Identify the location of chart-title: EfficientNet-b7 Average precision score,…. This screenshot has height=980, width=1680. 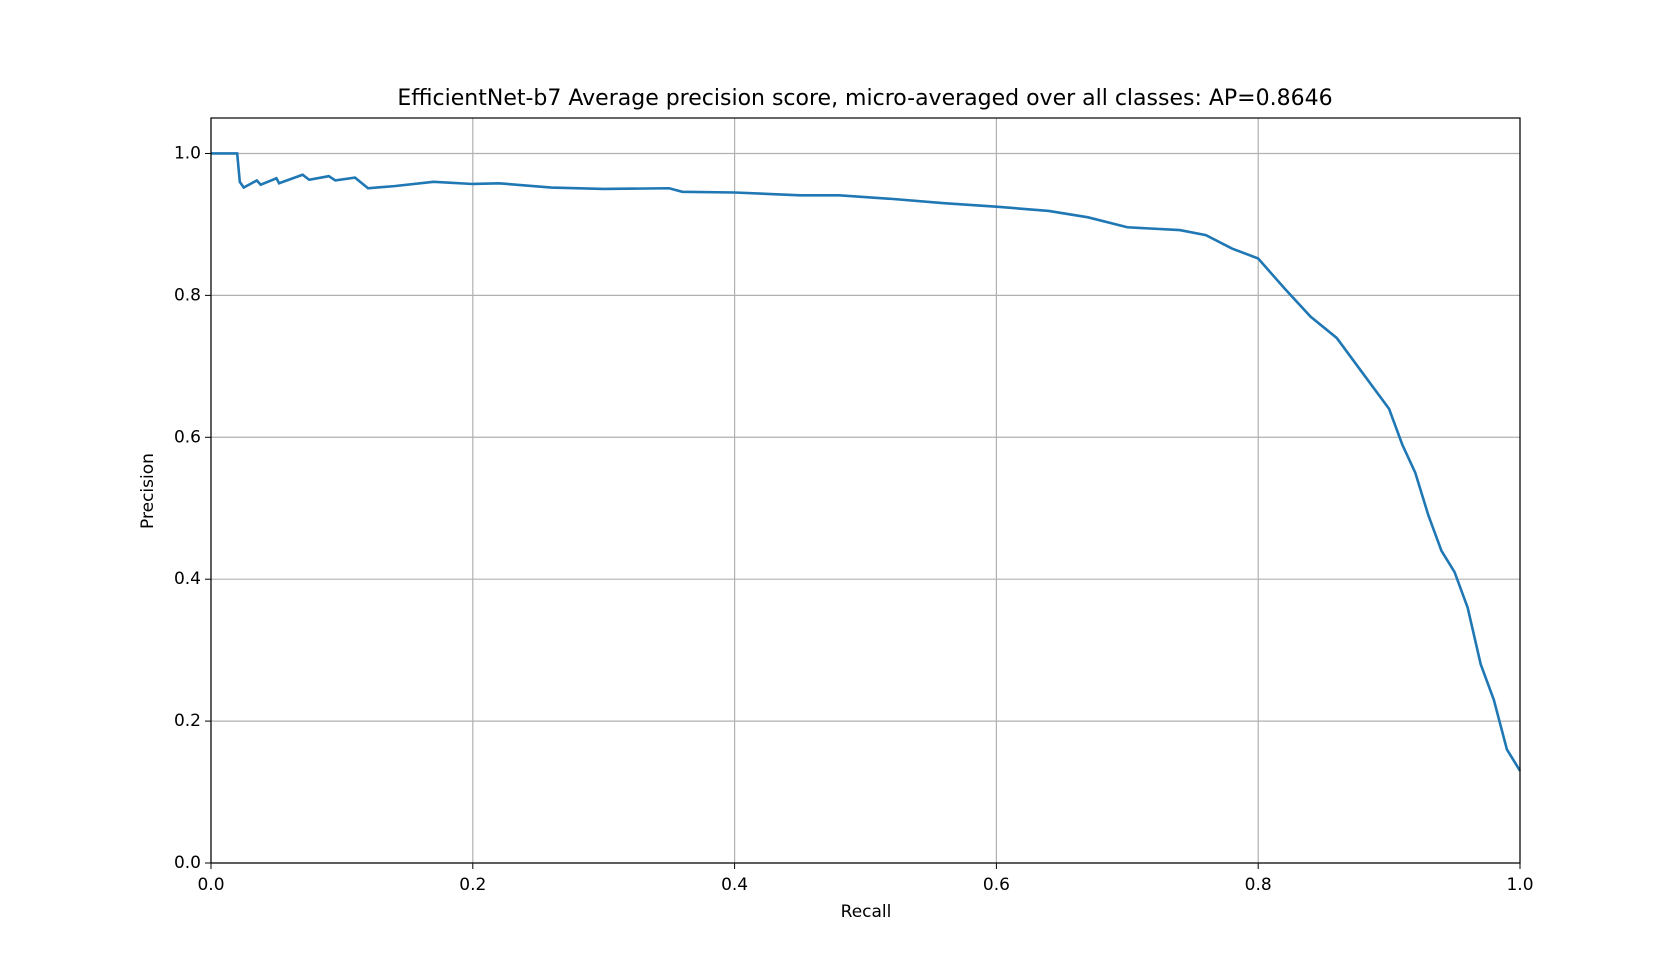
(864, 98).